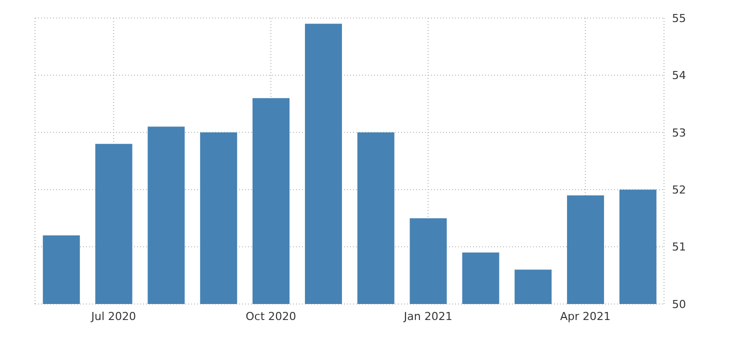  What do you see at coordinates (679, 304) in the screenshot?
I see `y-tick-label: 50` at bounding box center [679, 304].